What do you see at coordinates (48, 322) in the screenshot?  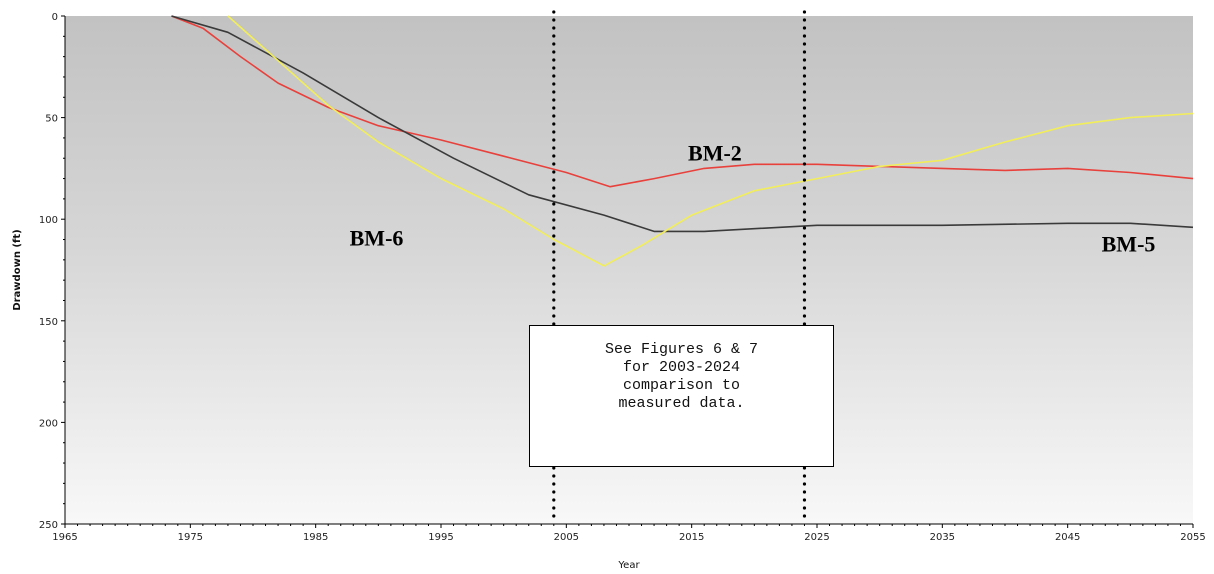 I see `y-tick-label: 150` at bounding box center [48, 322].